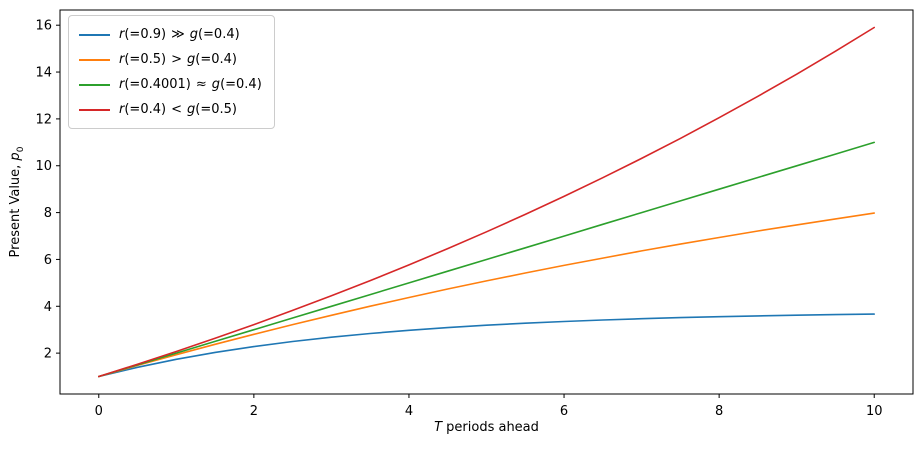 The height and width of the screenshot is (452, 923). I want to click on y-tick-label: 8, so click(48, 213).